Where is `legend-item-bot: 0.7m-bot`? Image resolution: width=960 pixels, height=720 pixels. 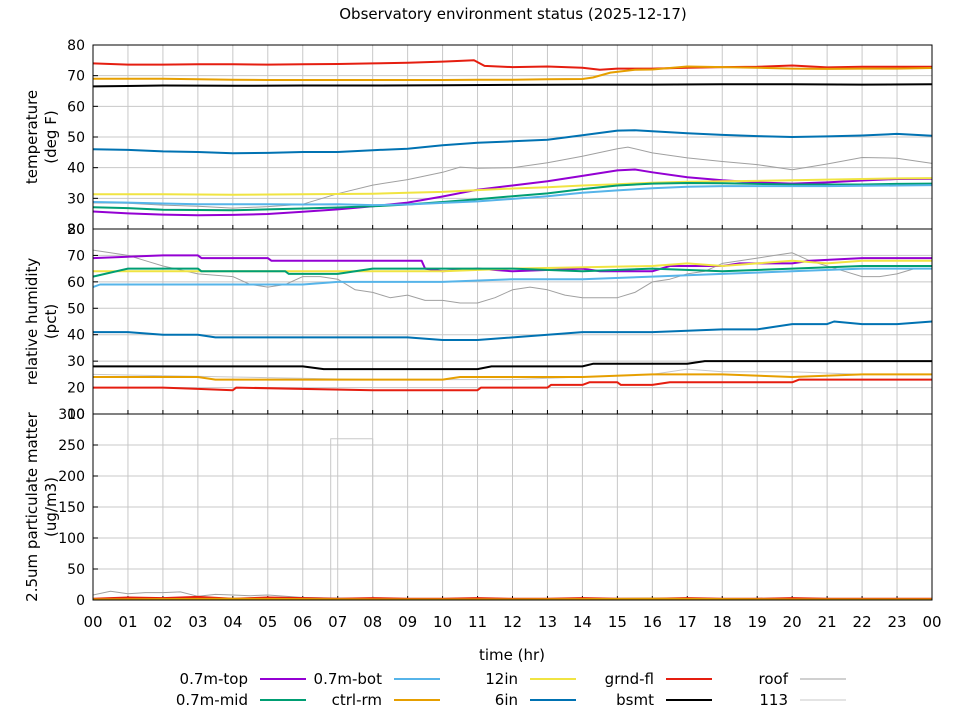 legend-item-bot: 0.7m-bot is located at coordinates (377, 679).